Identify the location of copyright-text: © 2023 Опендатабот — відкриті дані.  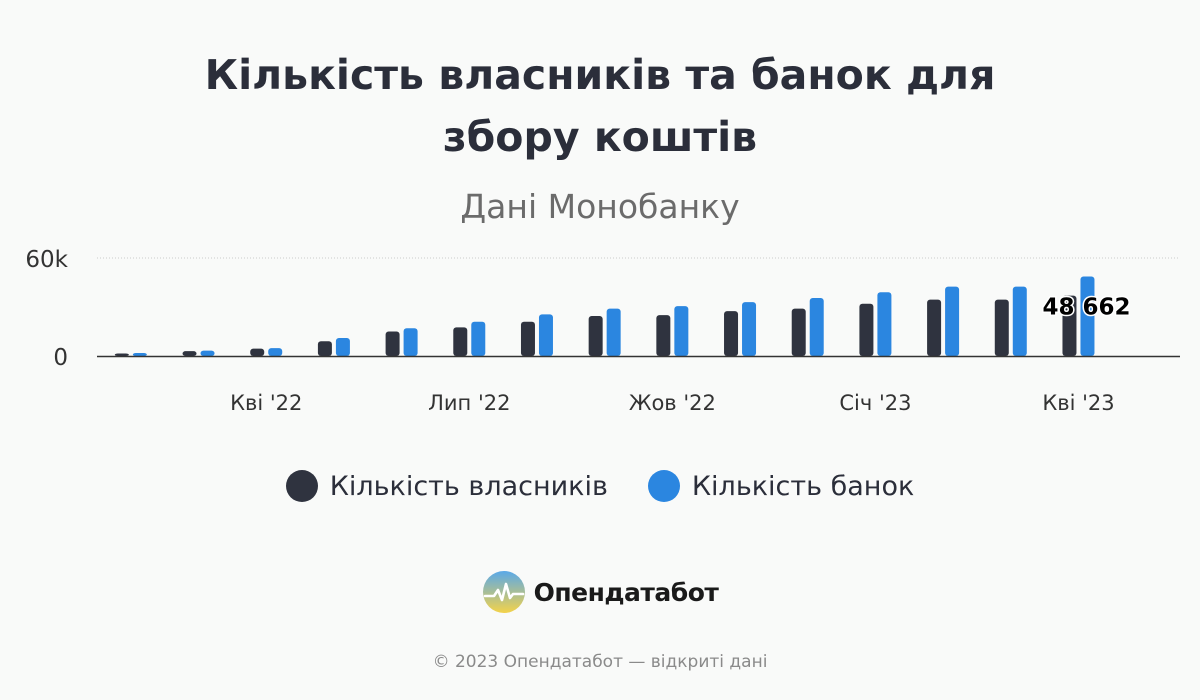
(600, 662).